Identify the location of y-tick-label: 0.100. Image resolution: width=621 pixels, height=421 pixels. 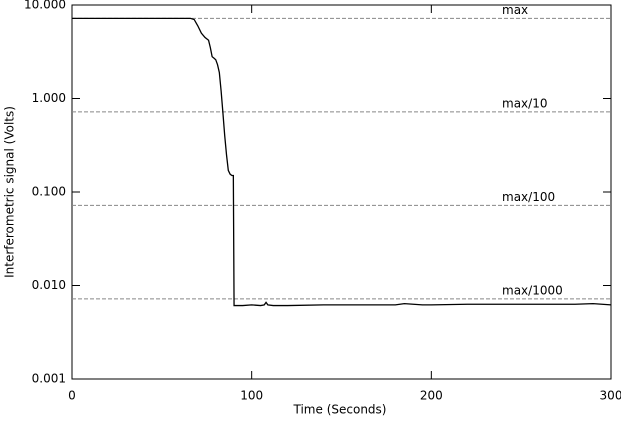
(49, 192).